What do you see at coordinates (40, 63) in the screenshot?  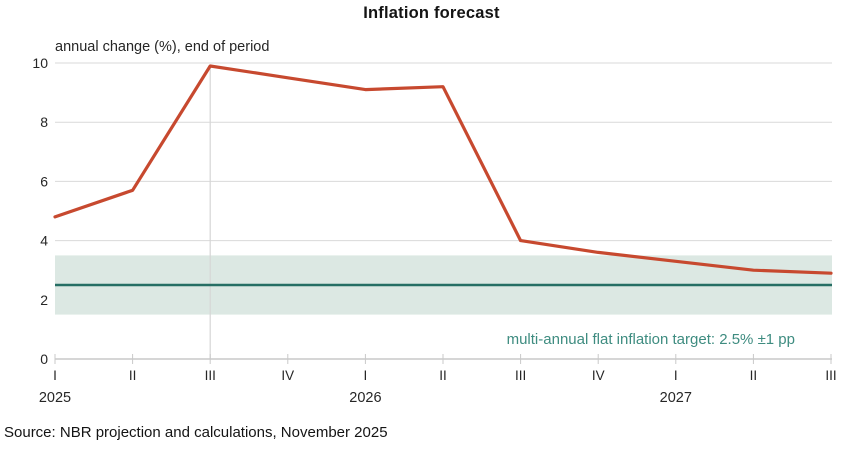 I see `y-tick-label: 10` at bounding box center [40, 63].